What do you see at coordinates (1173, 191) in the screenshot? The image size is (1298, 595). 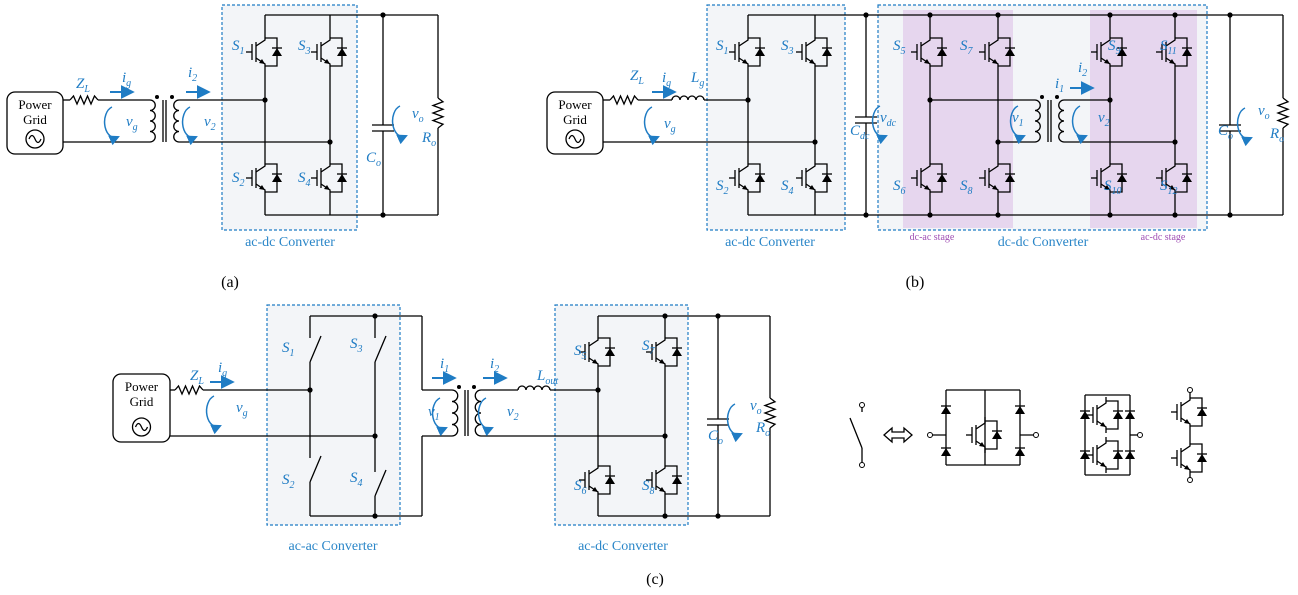 I see `symbol-sub: 12` at bounding box center [1173, 191].